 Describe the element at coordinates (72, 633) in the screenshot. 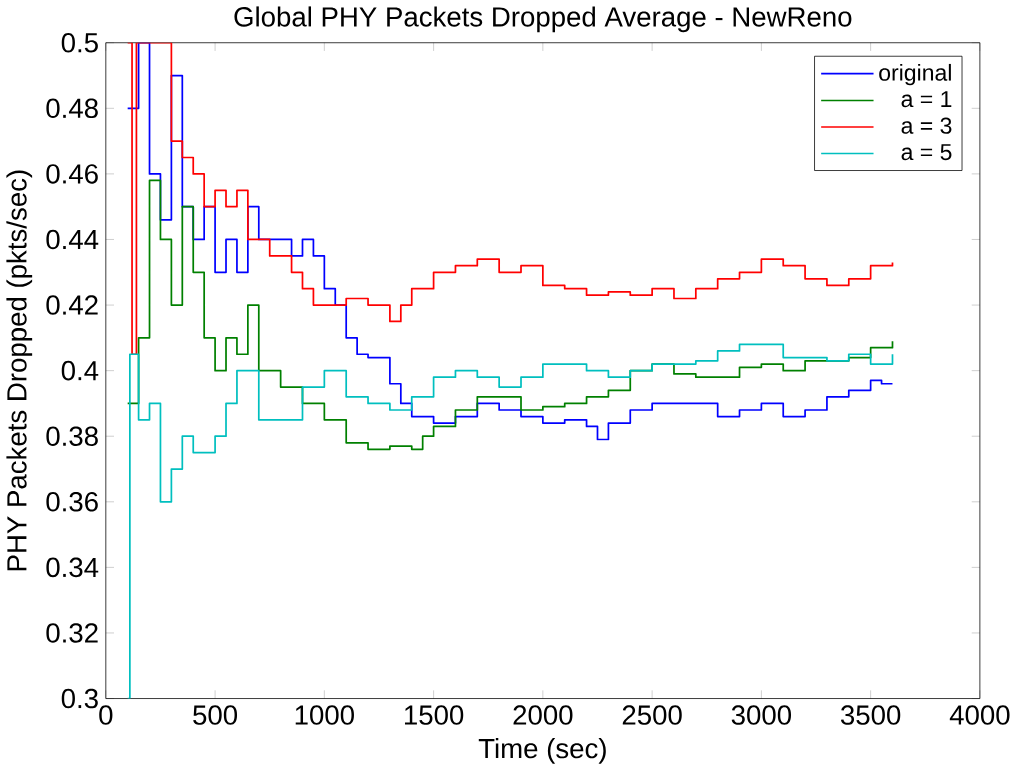

I see `y-tick-label: 0.32` at that location.